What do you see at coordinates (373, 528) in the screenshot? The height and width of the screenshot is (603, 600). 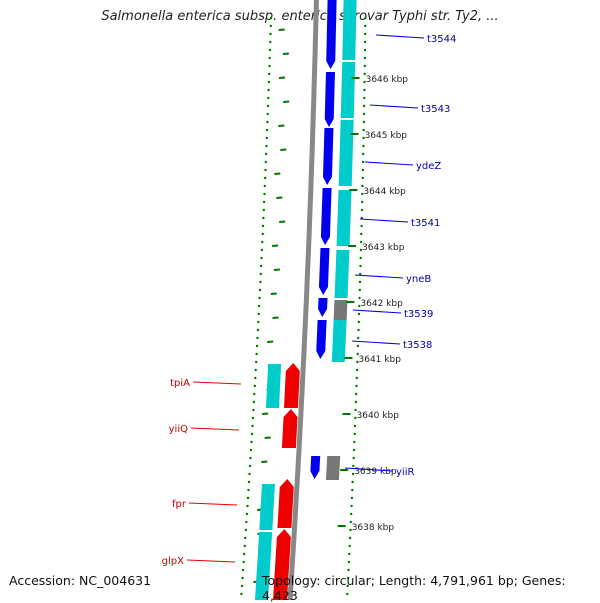 I see `scale-tick-label: 3638 kbp` at bounding box center [373, 528].